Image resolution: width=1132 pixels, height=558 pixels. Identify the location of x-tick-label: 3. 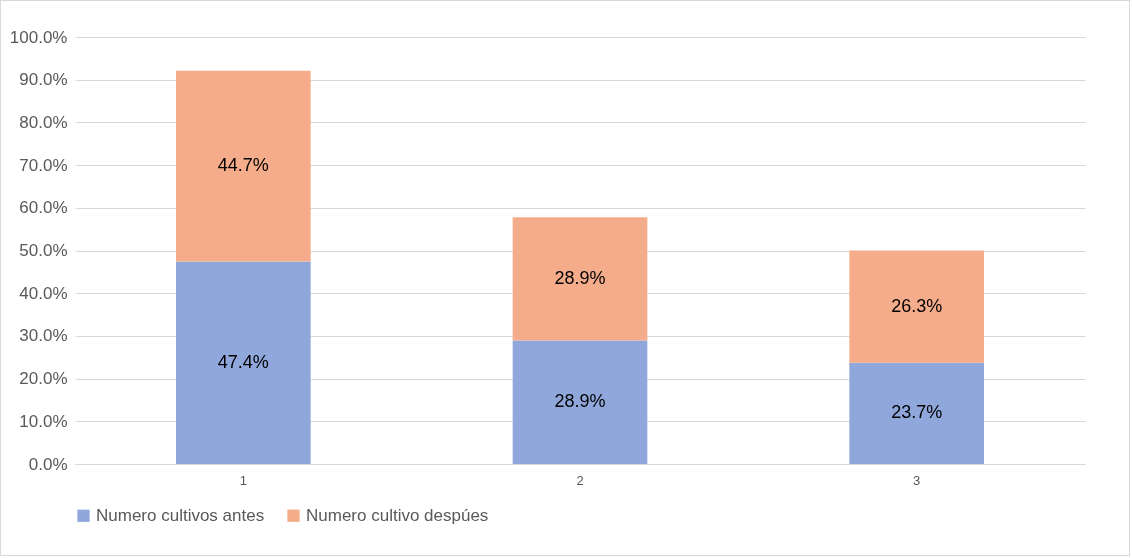
(917, 480).